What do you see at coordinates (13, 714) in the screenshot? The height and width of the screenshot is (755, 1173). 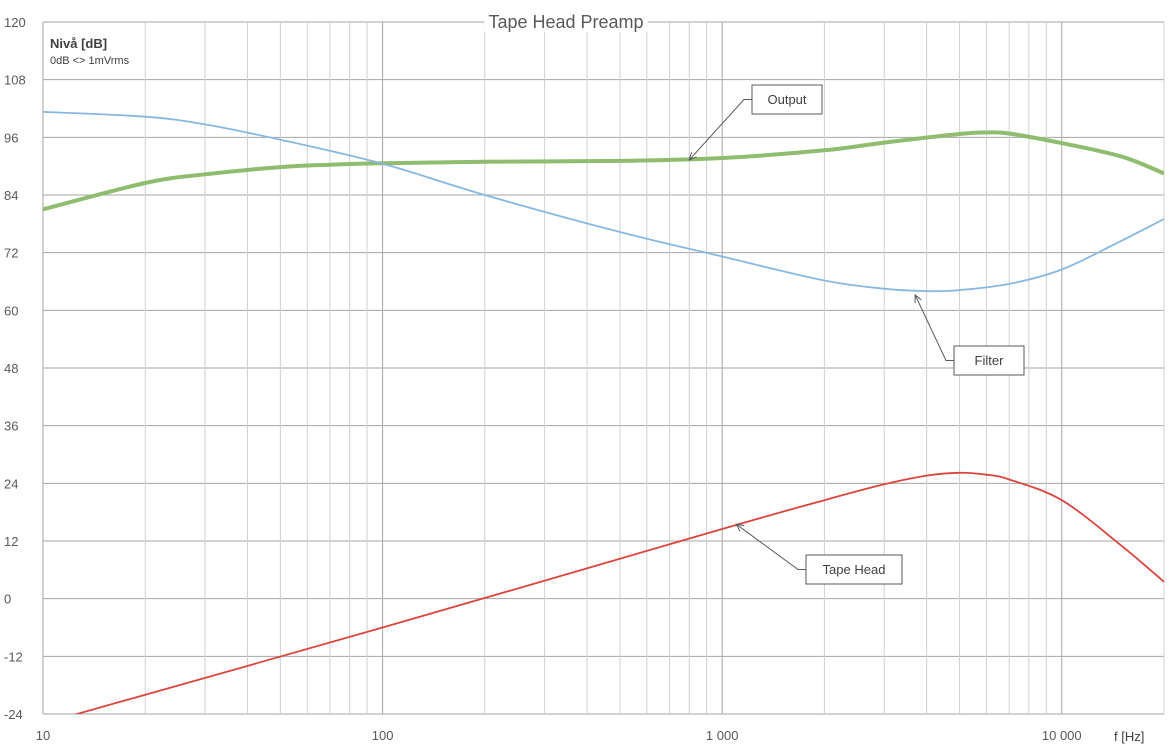 I see `y-tick-label: -24` at bounding box center [13, 714].